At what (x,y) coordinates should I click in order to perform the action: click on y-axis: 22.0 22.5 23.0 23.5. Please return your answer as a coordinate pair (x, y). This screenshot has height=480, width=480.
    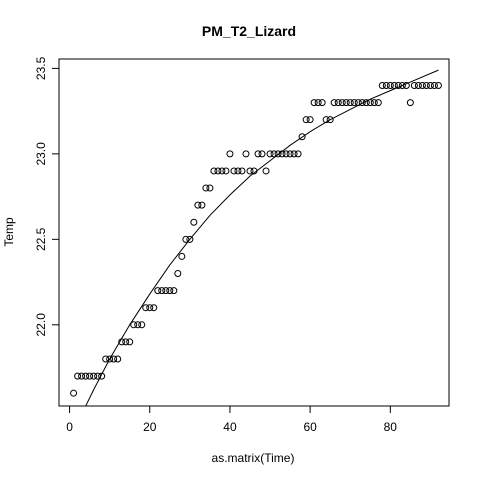
    Looking at the image, I should click on (47, 196).